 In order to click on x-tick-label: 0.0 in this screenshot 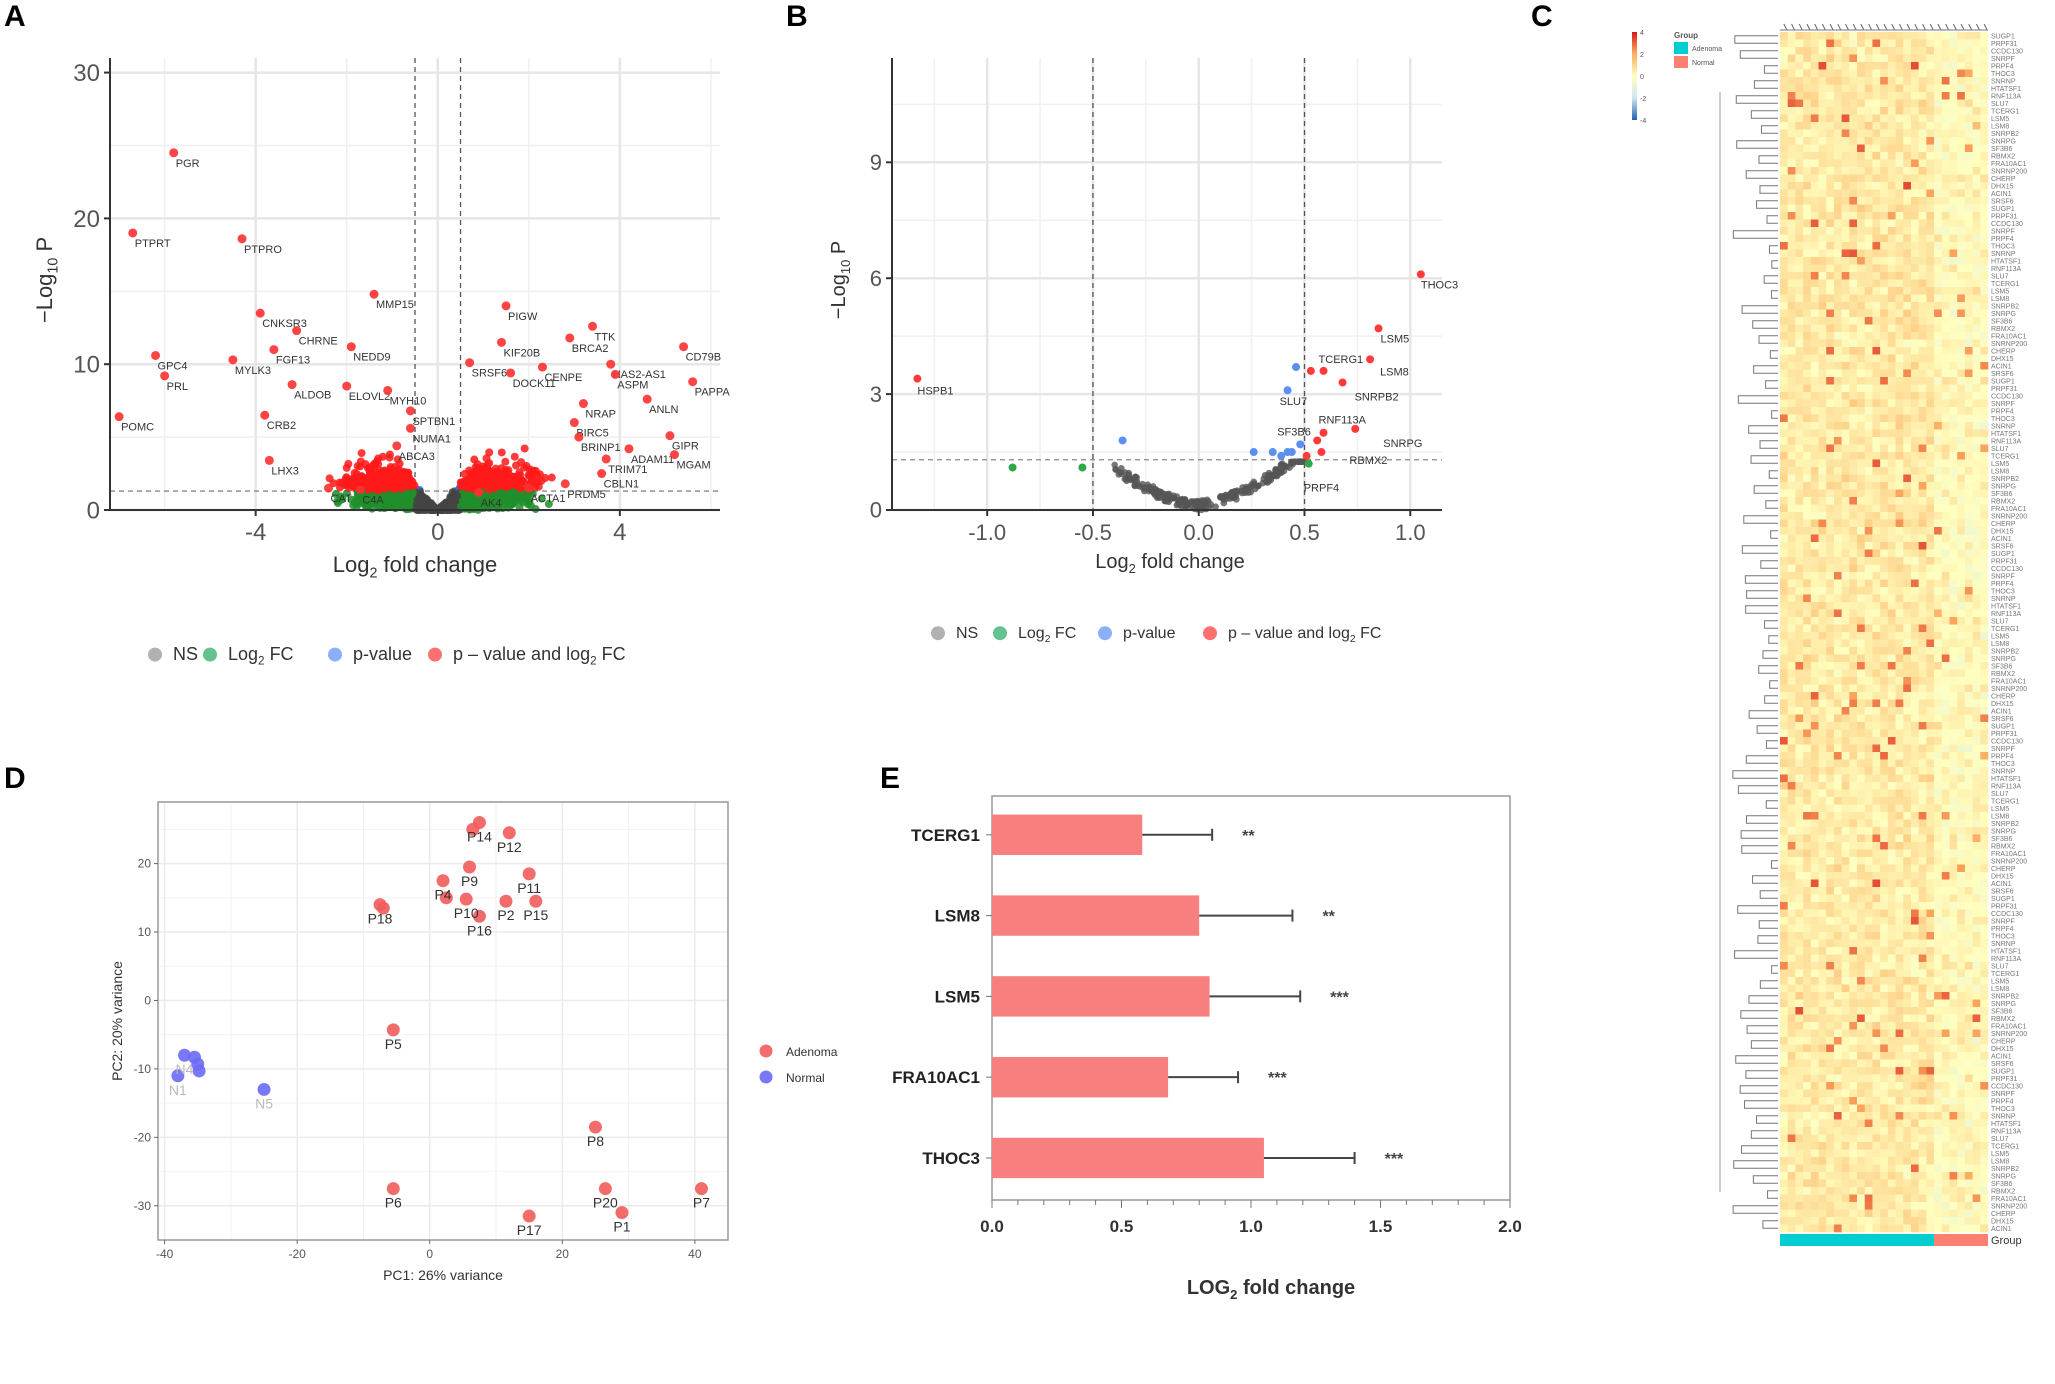, I will do `click(1198, 532)`.